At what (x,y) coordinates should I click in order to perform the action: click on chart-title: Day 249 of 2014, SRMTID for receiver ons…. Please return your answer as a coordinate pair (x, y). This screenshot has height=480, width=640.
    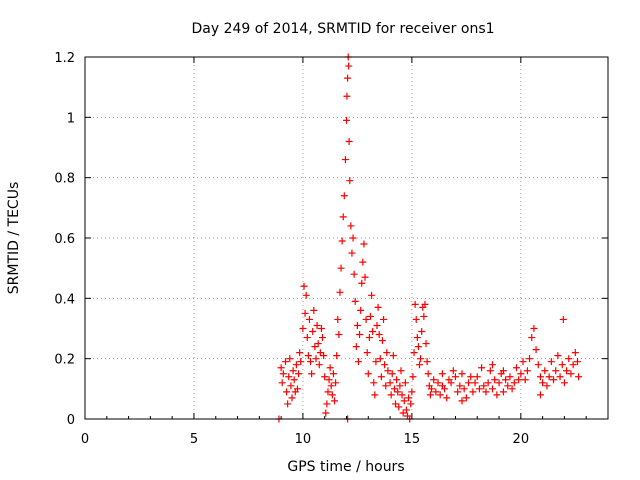
    Looking at the image, I should click on (342, 29).